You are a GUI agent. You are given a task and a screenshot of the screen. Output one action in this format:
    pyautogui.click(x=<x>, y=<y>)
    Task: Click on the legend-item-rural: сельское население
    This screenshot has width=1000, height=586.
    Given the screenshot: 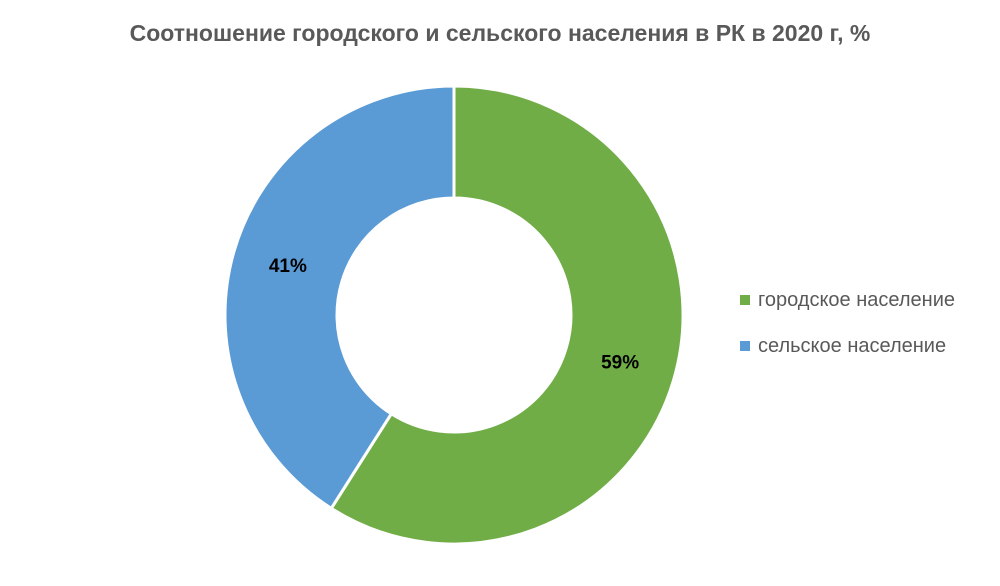 What is the action you would take?
    pyautogui.click(x=847, y=346)
    